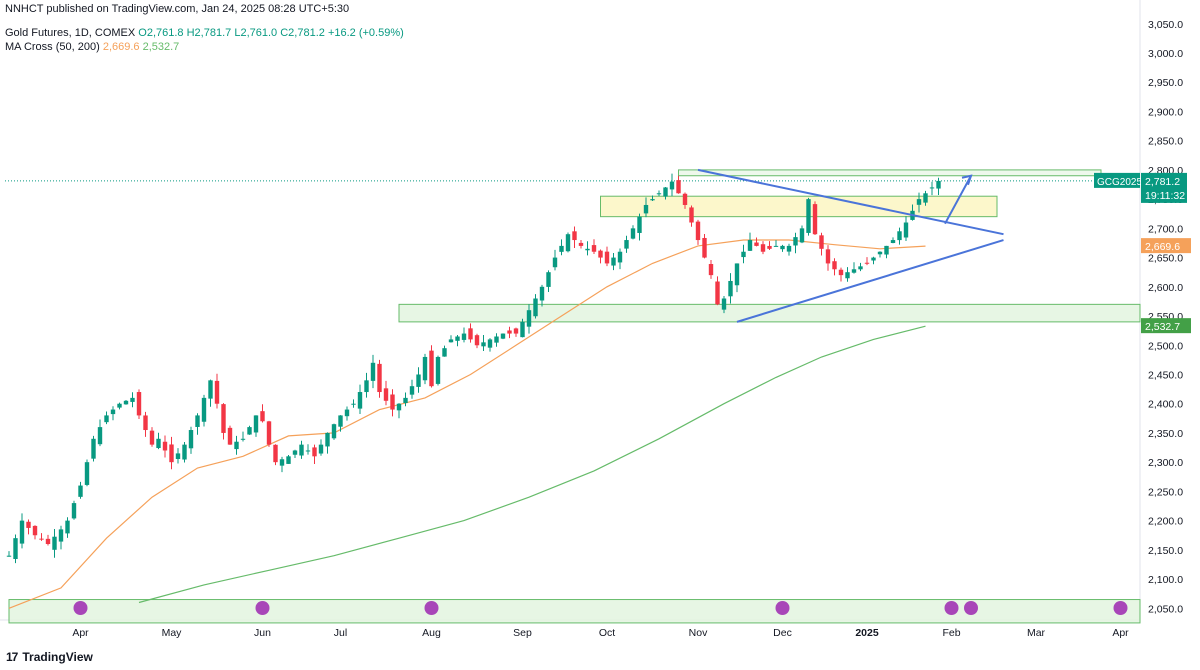 This screenshot has width=1200, height=670. Describe the element at coordinates (262, 633) in the screenshot. I see `x-tick-label: Jun` at that location.